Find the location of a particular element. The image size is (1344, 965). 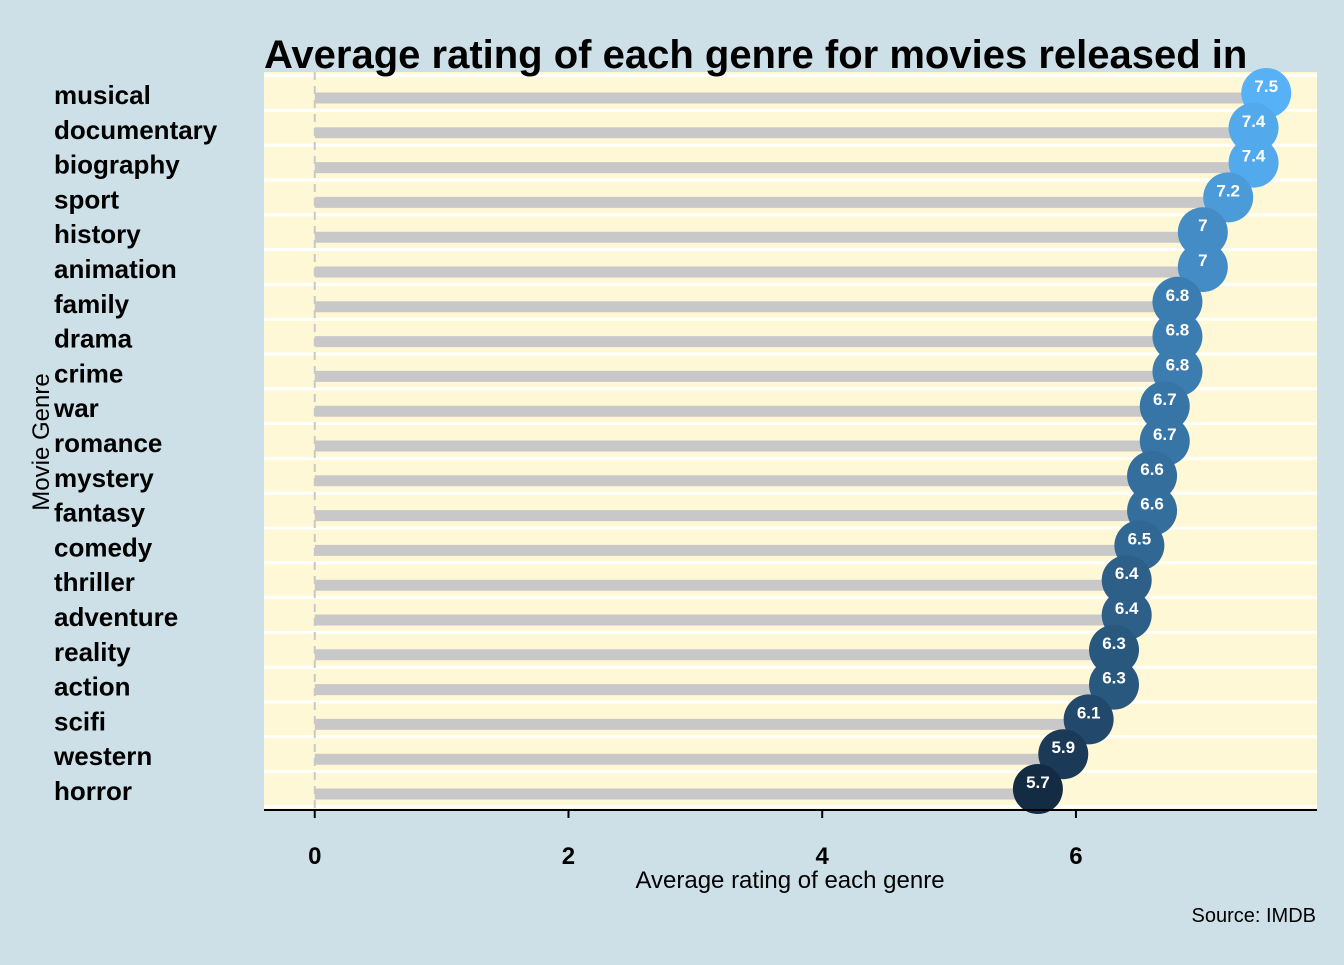

category-label-documentary: documentary is located at coordinates (136, 130).